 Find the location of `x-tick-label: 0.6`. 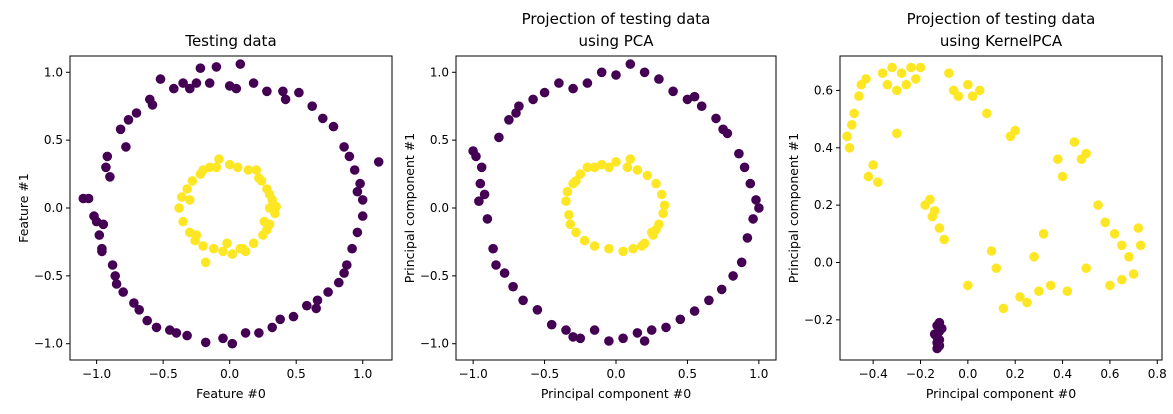

x-tick-label: 0.6 is located at coordinates (1109, 374).